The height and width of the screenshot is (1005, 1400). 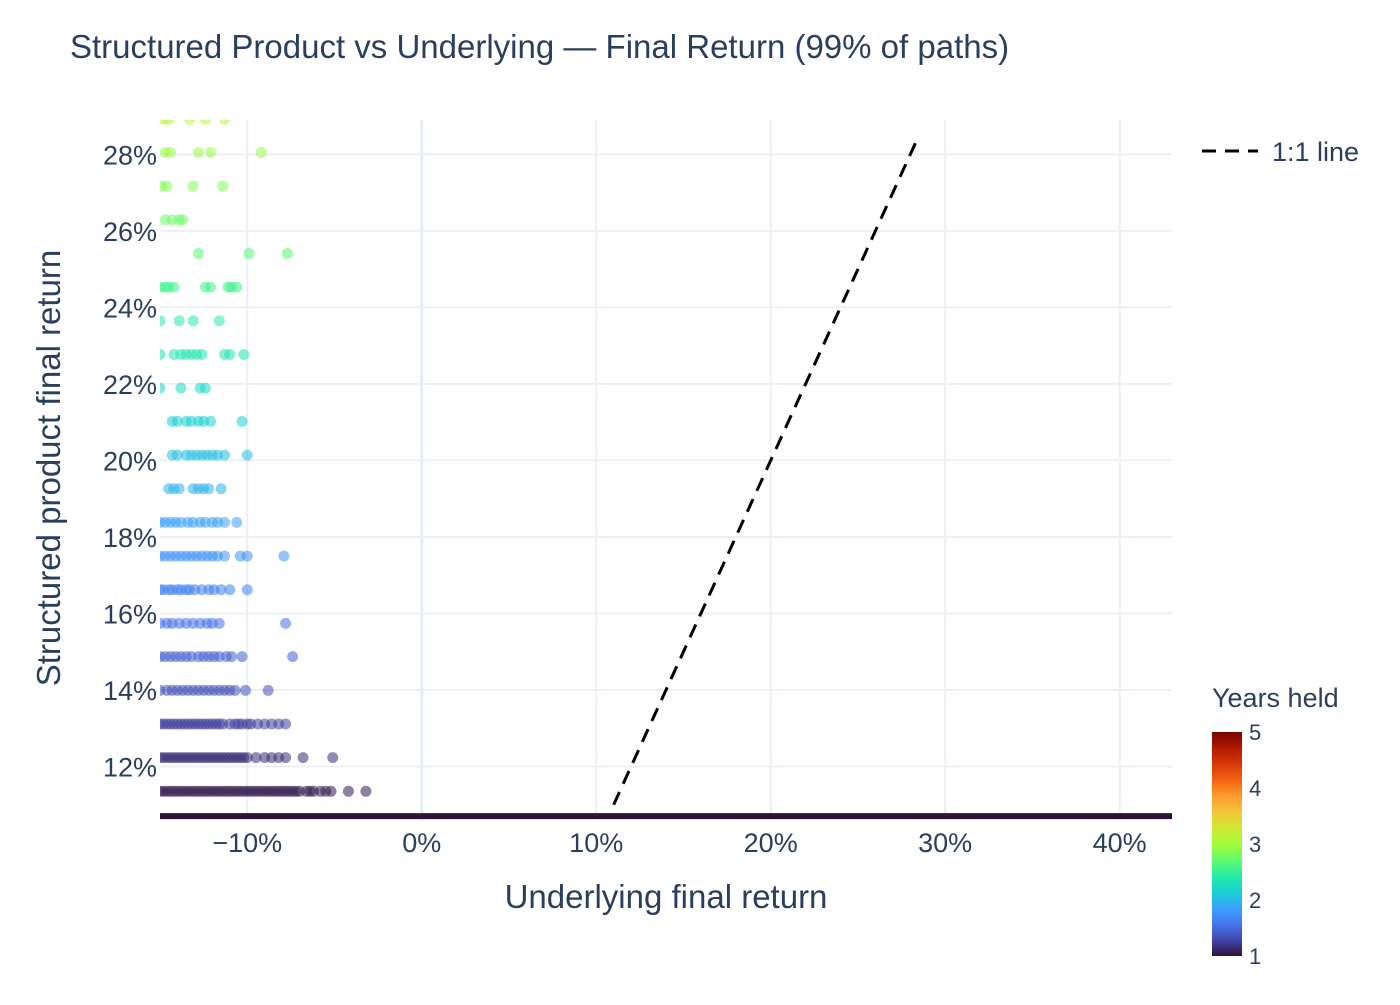 I want to click on colorbar-tick-label: 5, so click(x=1255, y=732).